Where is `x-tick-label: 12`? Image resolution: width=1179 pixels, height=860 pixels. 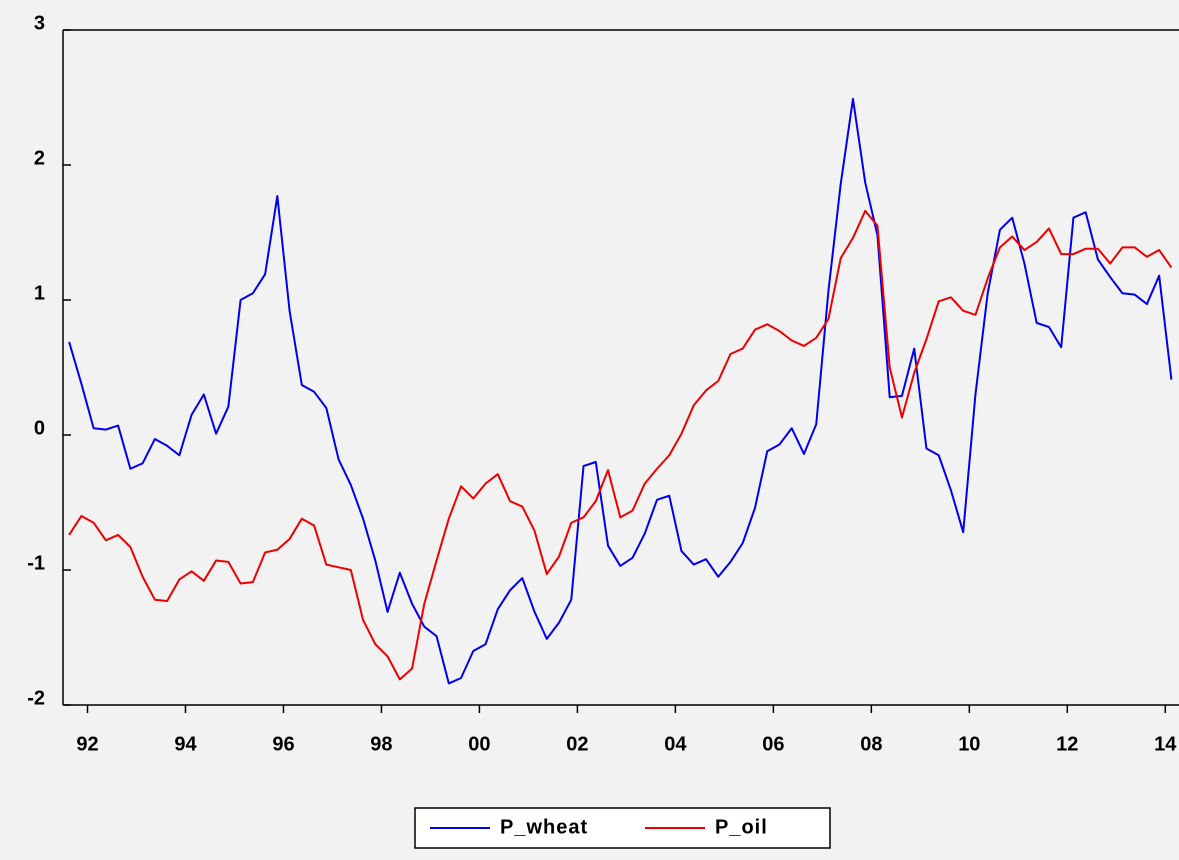 x-tick-label: 12 is located at coordinates (1067, 744).